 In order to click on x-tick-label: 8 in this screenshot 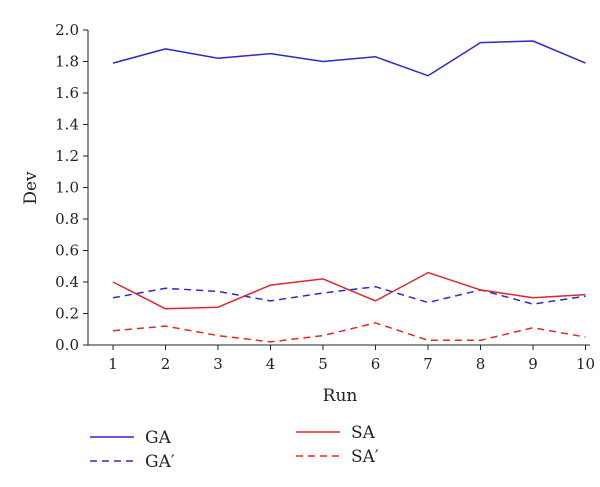, I will do `click(481, 364)`.